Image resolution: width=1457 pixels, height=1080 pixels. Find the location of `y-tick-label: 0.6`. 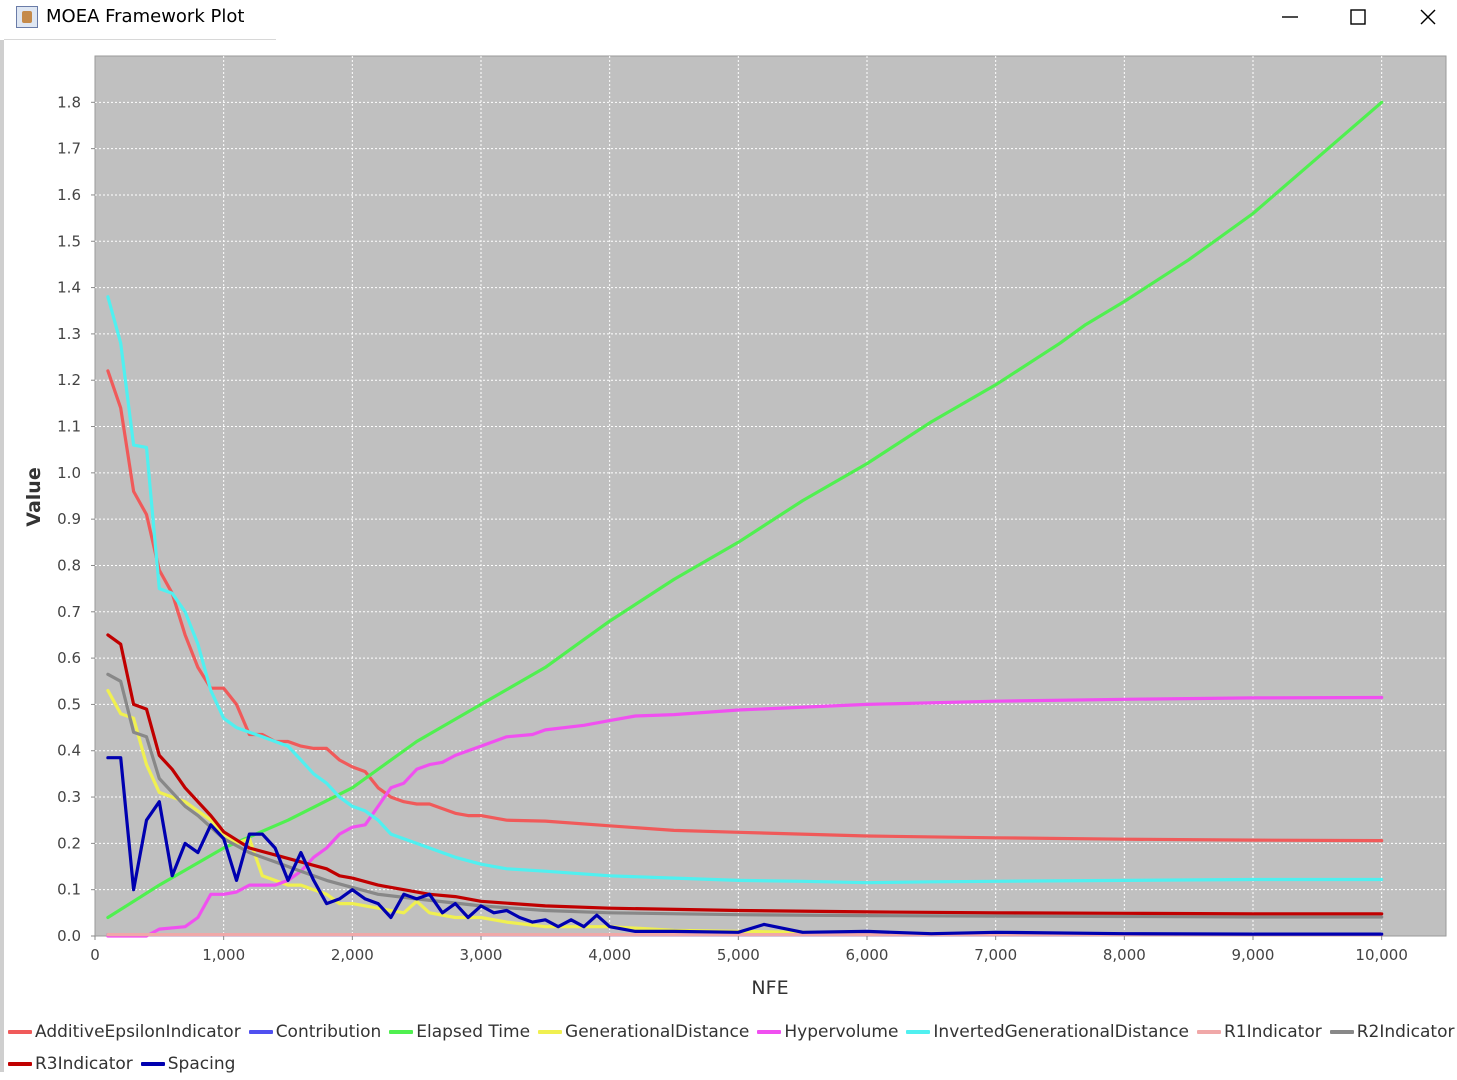

y-tick-label: 0.6 is located at coordinates (69, 658).